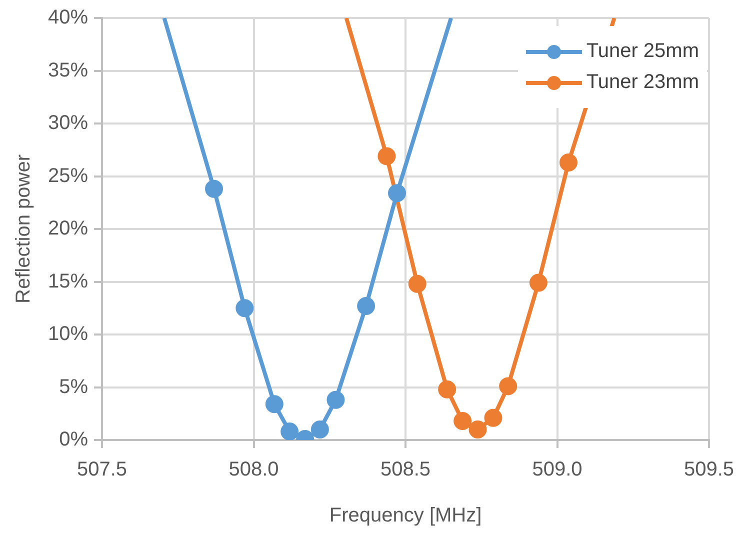 The height and width of the screenshot is (540, 751). I want to click on y-tick-label: 5%, so click(73, 387).